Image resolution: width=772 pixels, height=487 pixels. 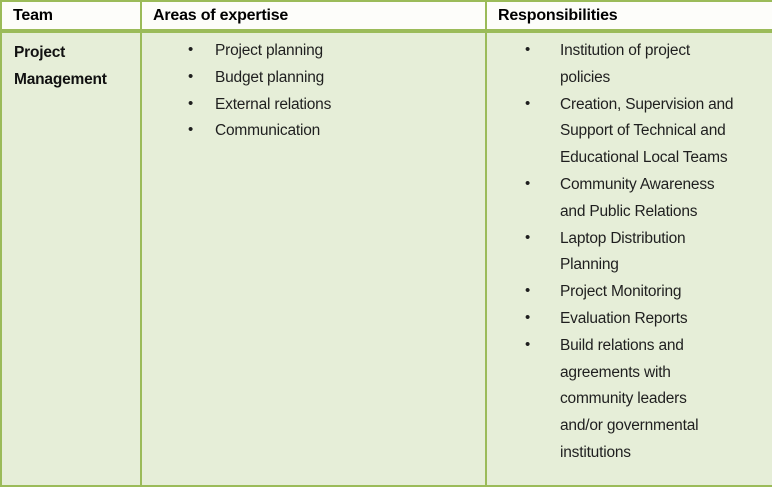 What do you see at coordinates (309, 51) in the screenshot?
I see `area-list-item: Project planning` at bounding box center [309, 51].